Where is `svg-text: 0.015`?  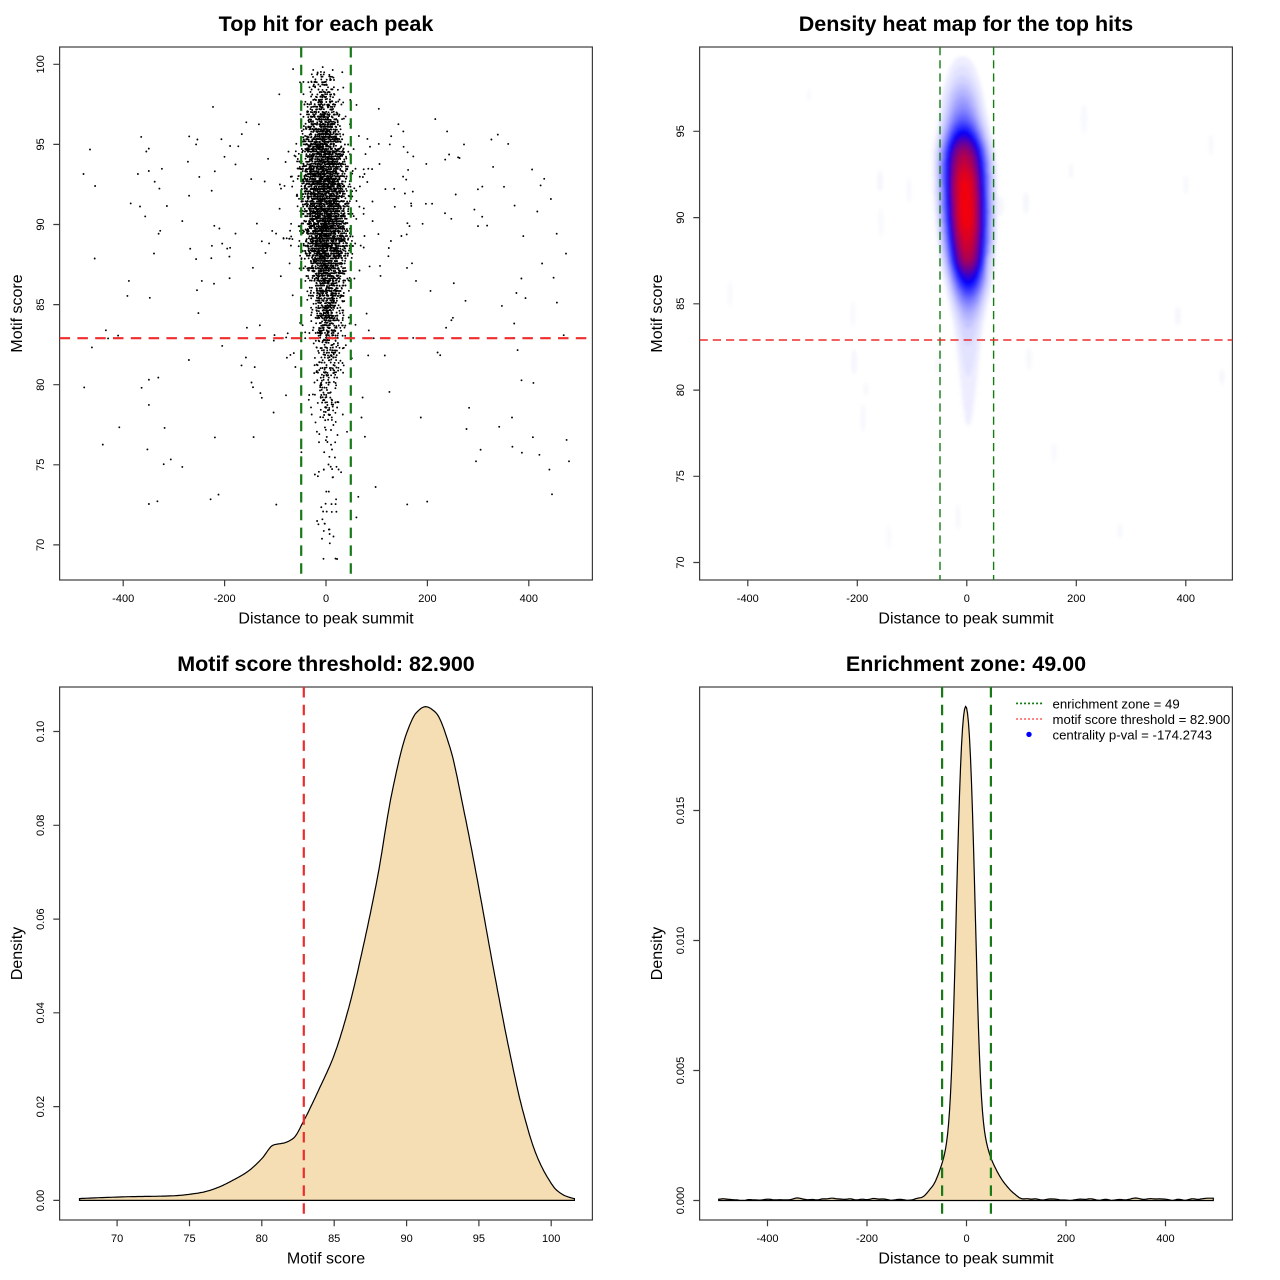 svg-text: 0.015 is located at coordinates (681, 811).